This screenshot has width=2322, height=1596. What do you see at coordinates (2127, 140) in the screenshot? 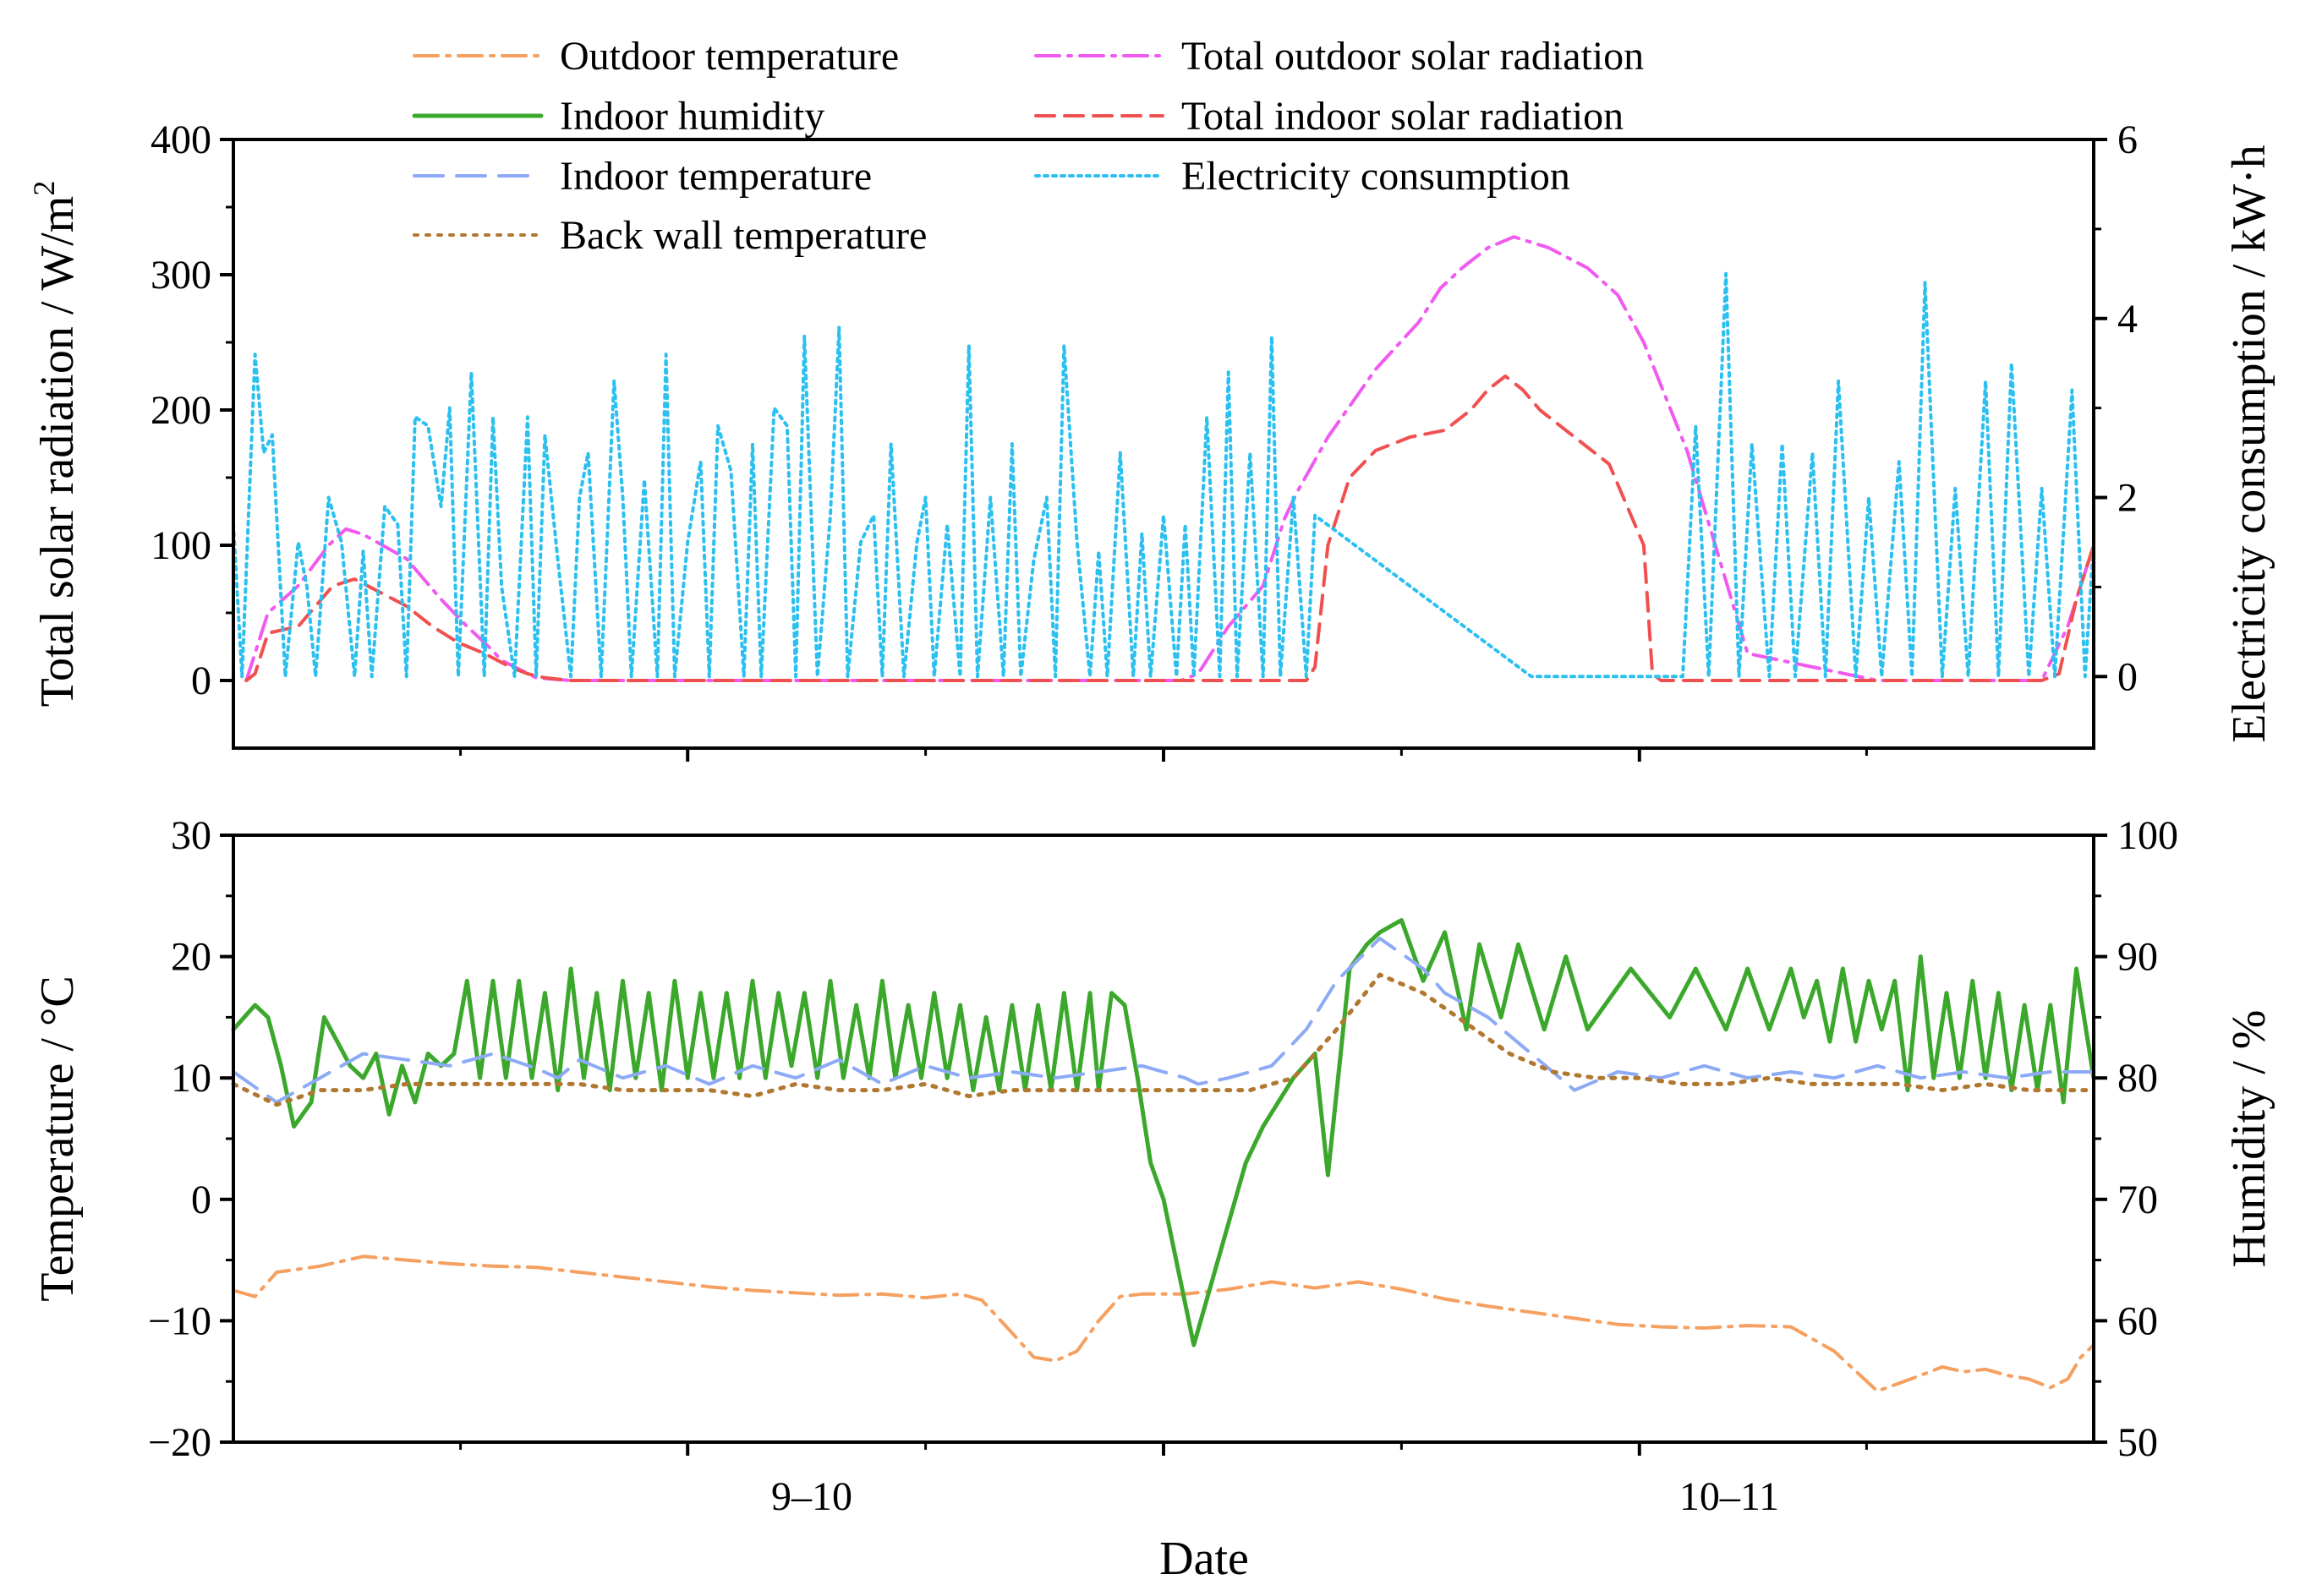
I see `top-right-tick-label: 6` at bounding box center [2127, 140].